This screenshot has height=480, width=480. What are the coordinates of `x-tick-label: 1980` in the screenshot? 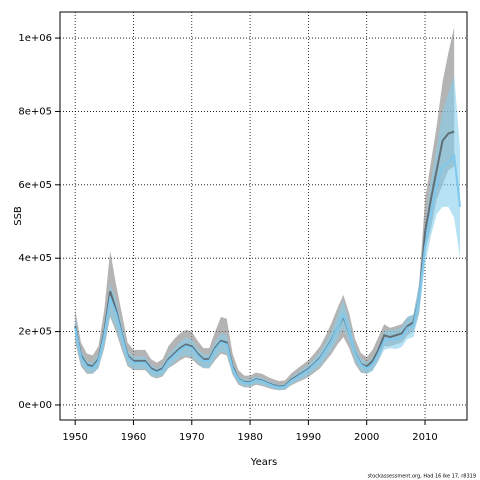 It's located at (249, 437).